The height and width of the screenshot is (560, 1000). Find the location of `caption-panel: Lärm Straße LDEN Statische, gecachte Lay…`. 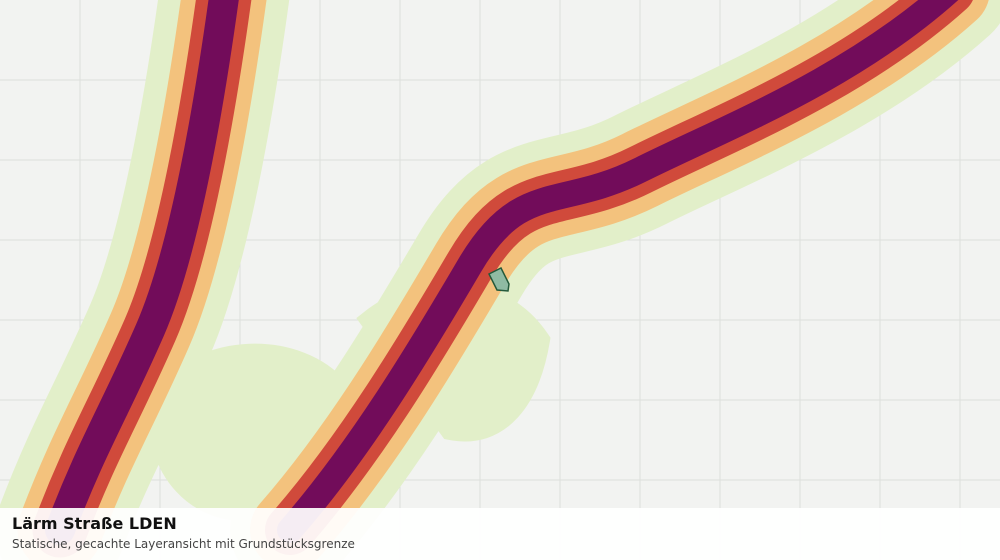

caption-panel: Lärm Straße LDEN Statische, gecachte Lay… is located at coordinates (500, 534).